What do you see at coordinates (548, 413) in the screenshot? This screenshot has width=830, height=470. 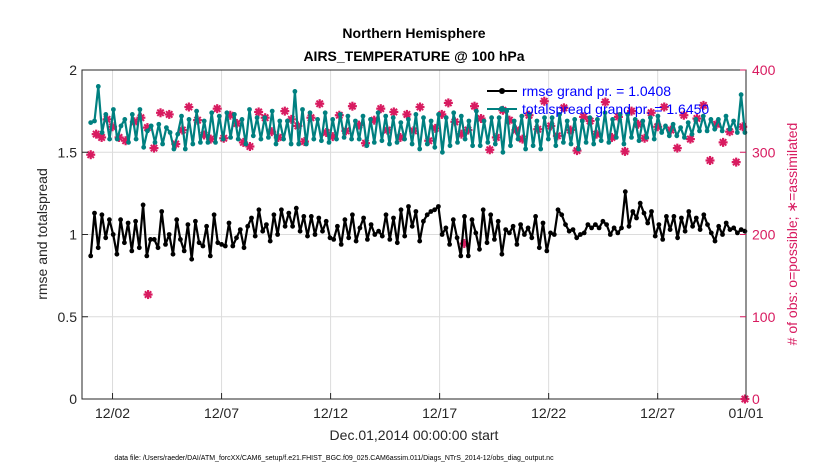 I see `x-tick-label: 12/22` at bounding box center [548, 413].